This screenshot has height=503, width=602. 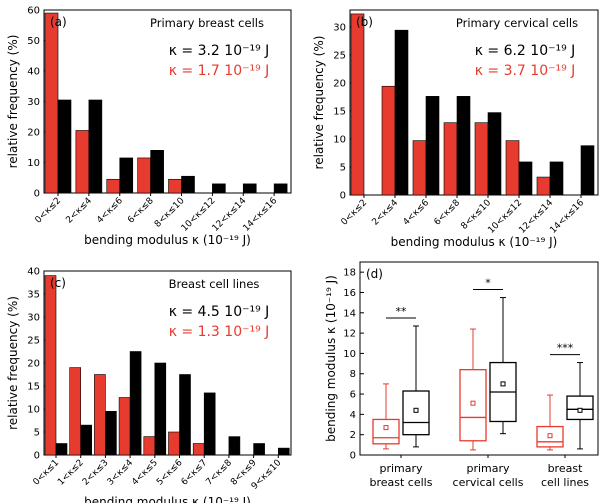 What do you see at coordinates (170, 473) in the screenshot?
I see `x-tick-label: 5<κ≤6` at bounding box center [170, 473].